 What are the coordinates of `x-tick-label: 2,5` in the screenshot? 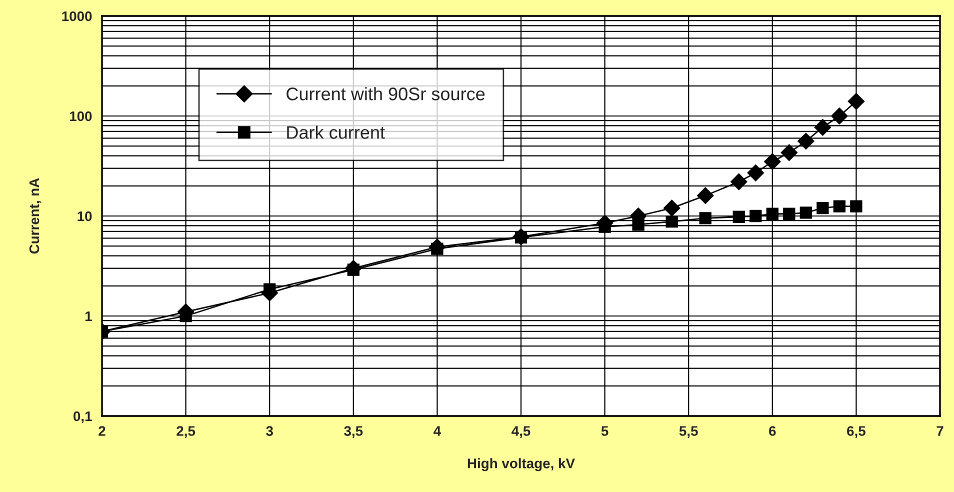 It's located at (186, 432).